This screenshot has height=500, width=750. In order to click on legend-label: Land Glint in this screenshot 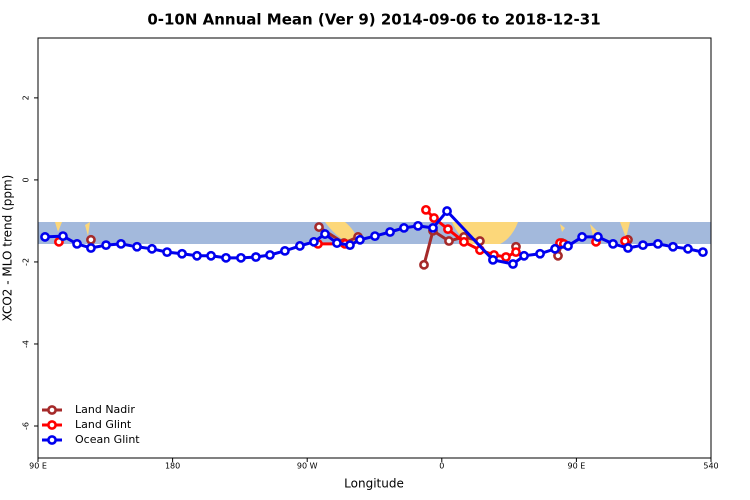, I will do `click(103, 424)`.